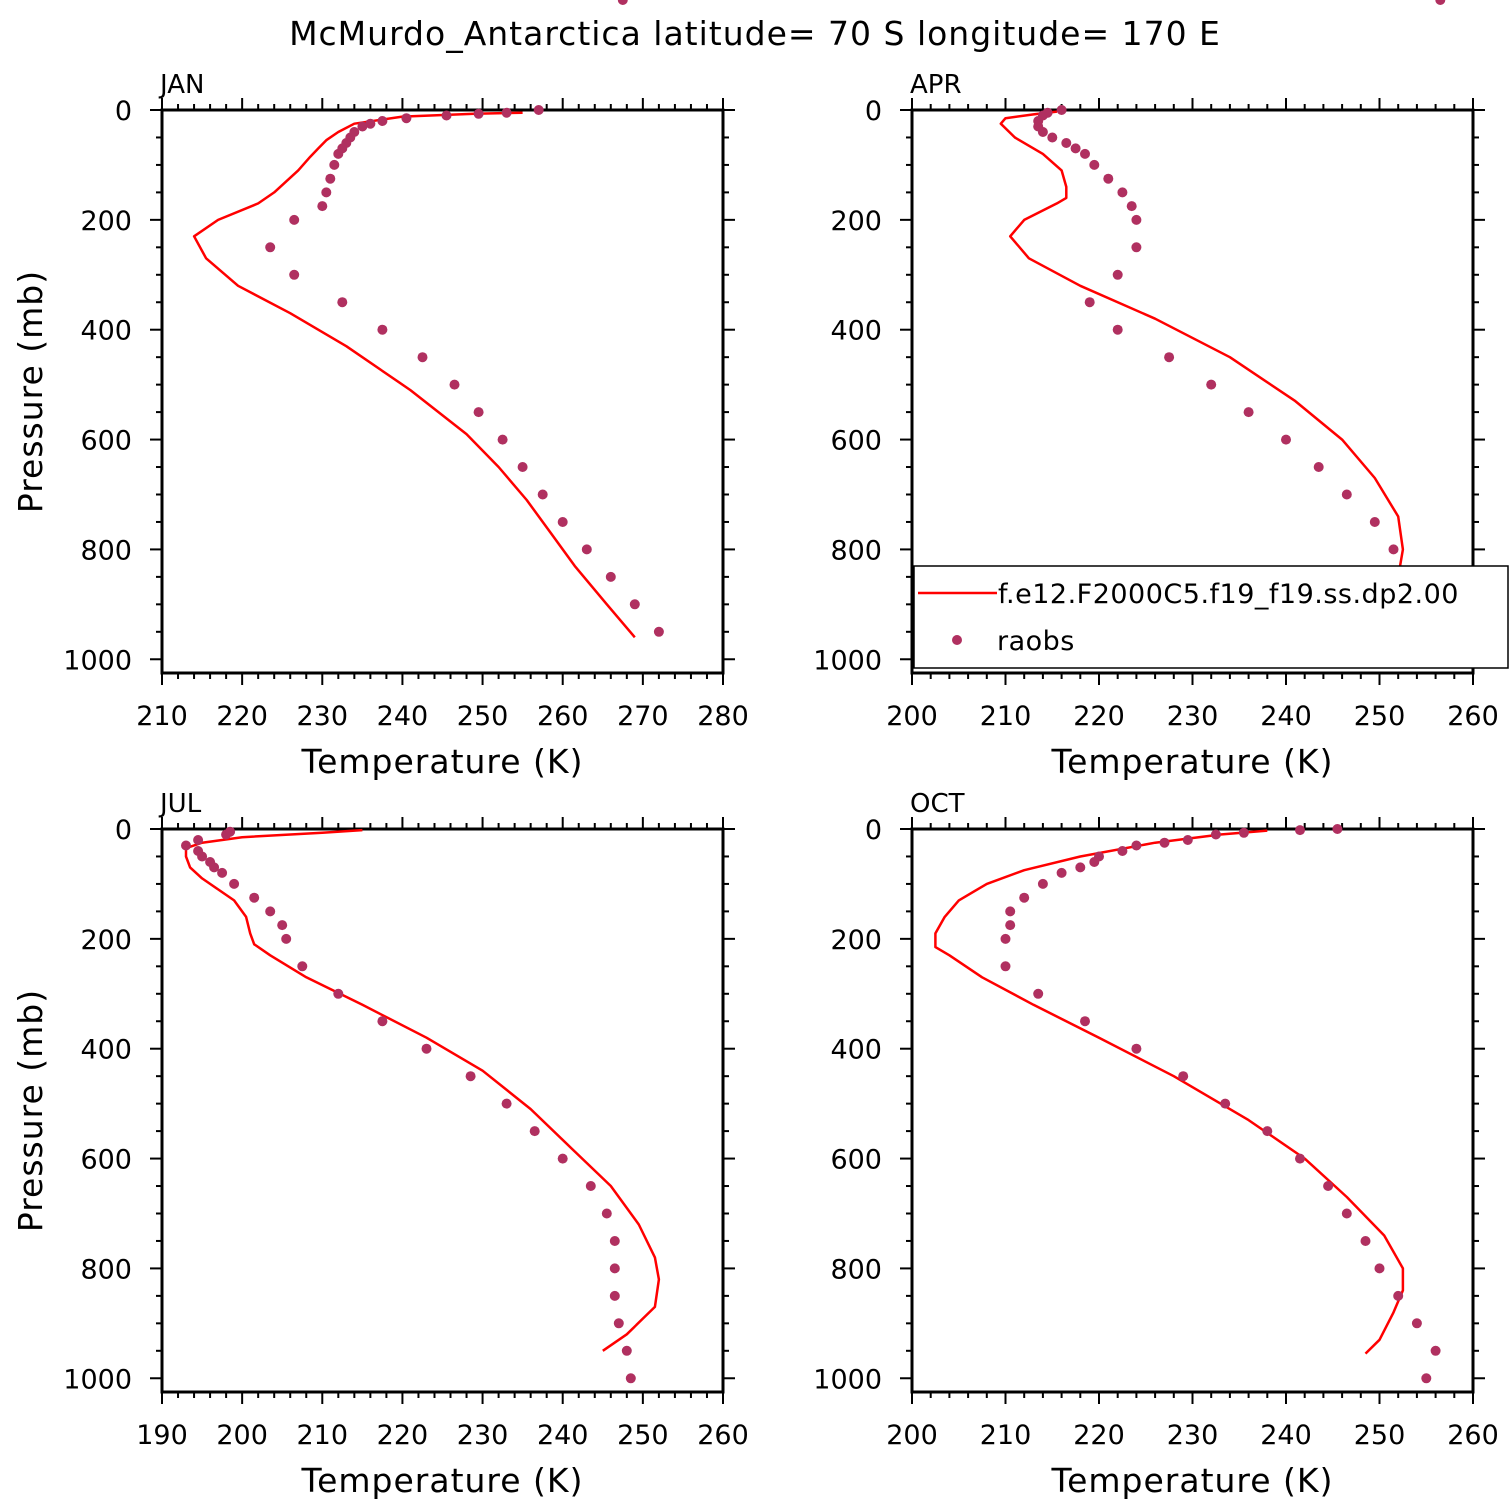 This screenshot has width=1510, height=1510. Describe the element at coordinates (847, 1379) in the screenshot. I see `y-tick-label: 1000` at that location.